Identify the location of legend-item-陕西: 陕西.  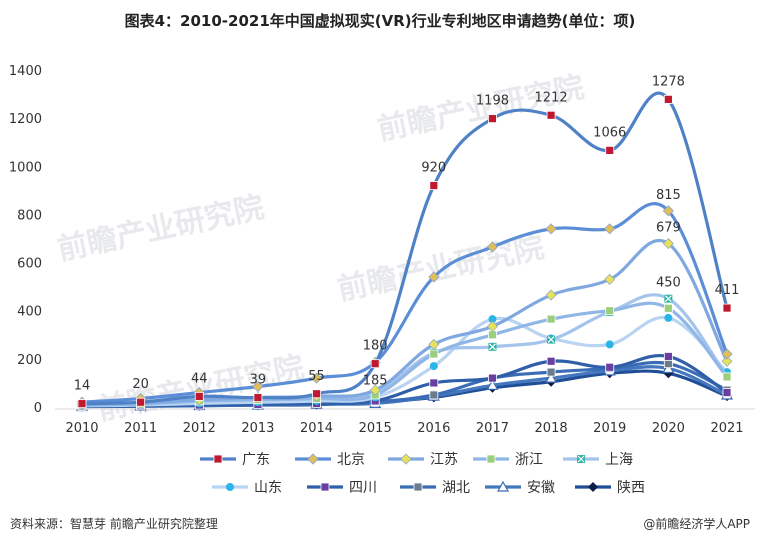
(610, 488).